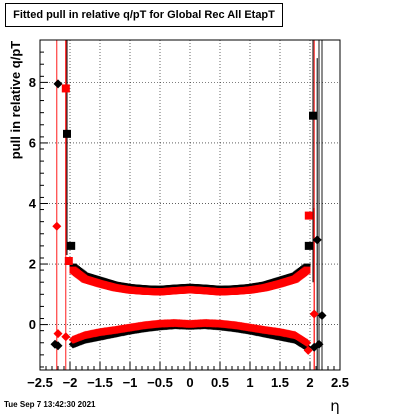  I want to click on y-tick-label: 8, so click(32, 82).